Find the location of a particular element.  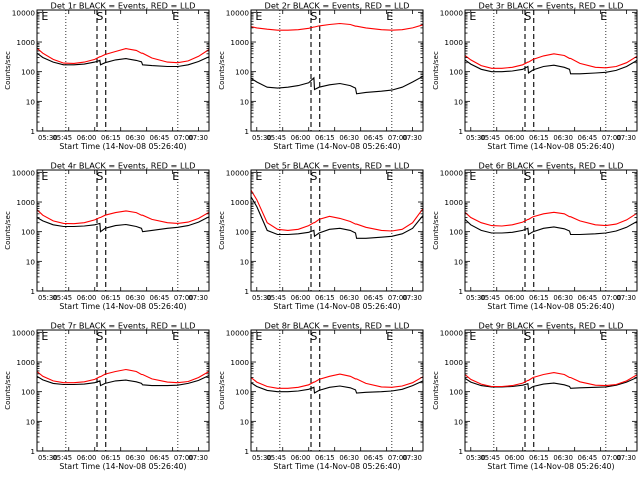

chart-title: Det 6r BLACK = Events, RED = LLD is located at coordinates (551, 166).